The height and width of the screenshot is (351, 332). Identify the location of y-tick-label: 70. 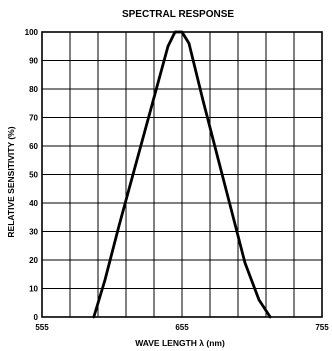
(33, 118).